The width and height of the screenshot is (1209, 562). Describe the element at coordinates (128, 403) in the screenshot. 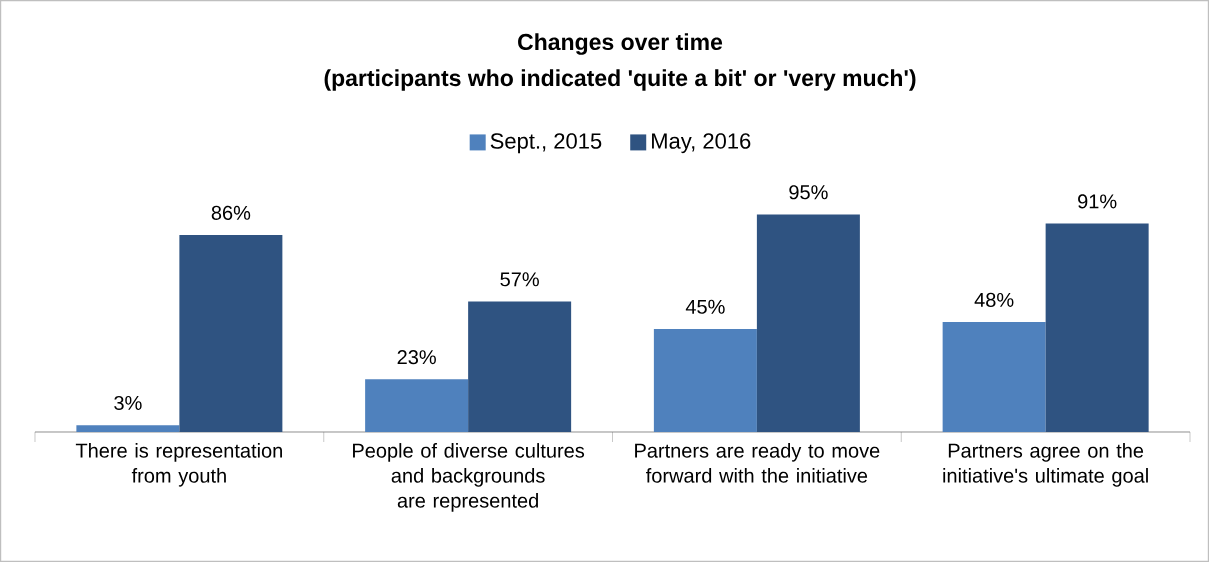

I see `data-label: 3%` at that location.